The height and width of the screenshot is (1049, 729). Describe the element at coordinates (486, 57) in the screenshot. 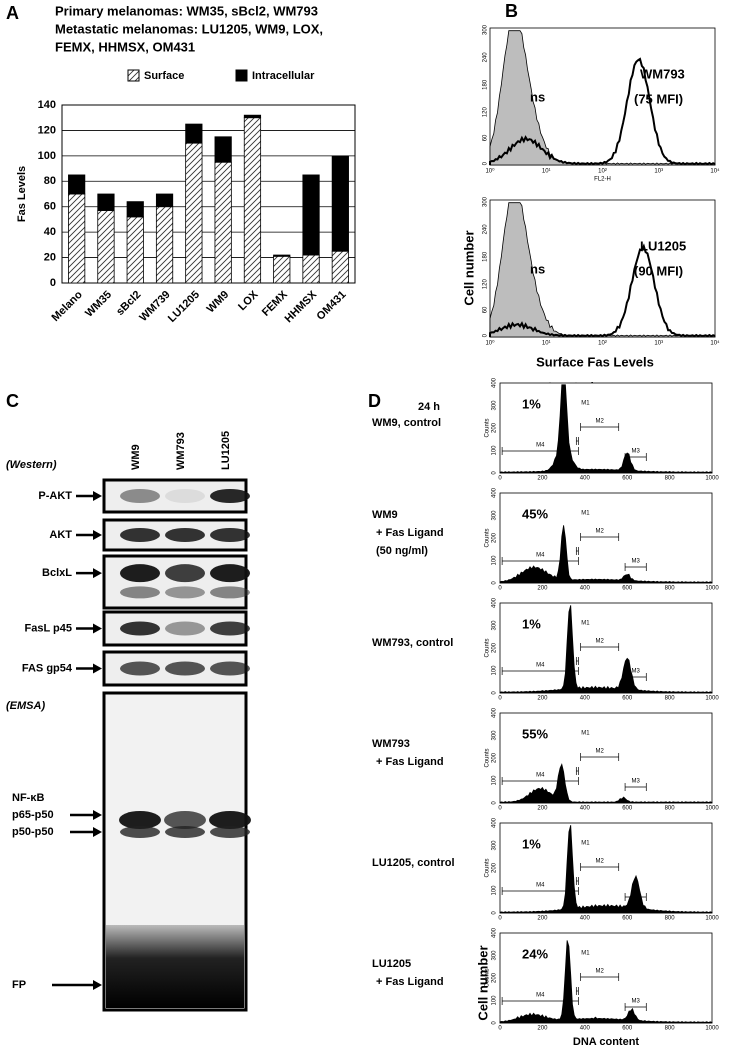

I see `y-tick-label: 240` at that location.